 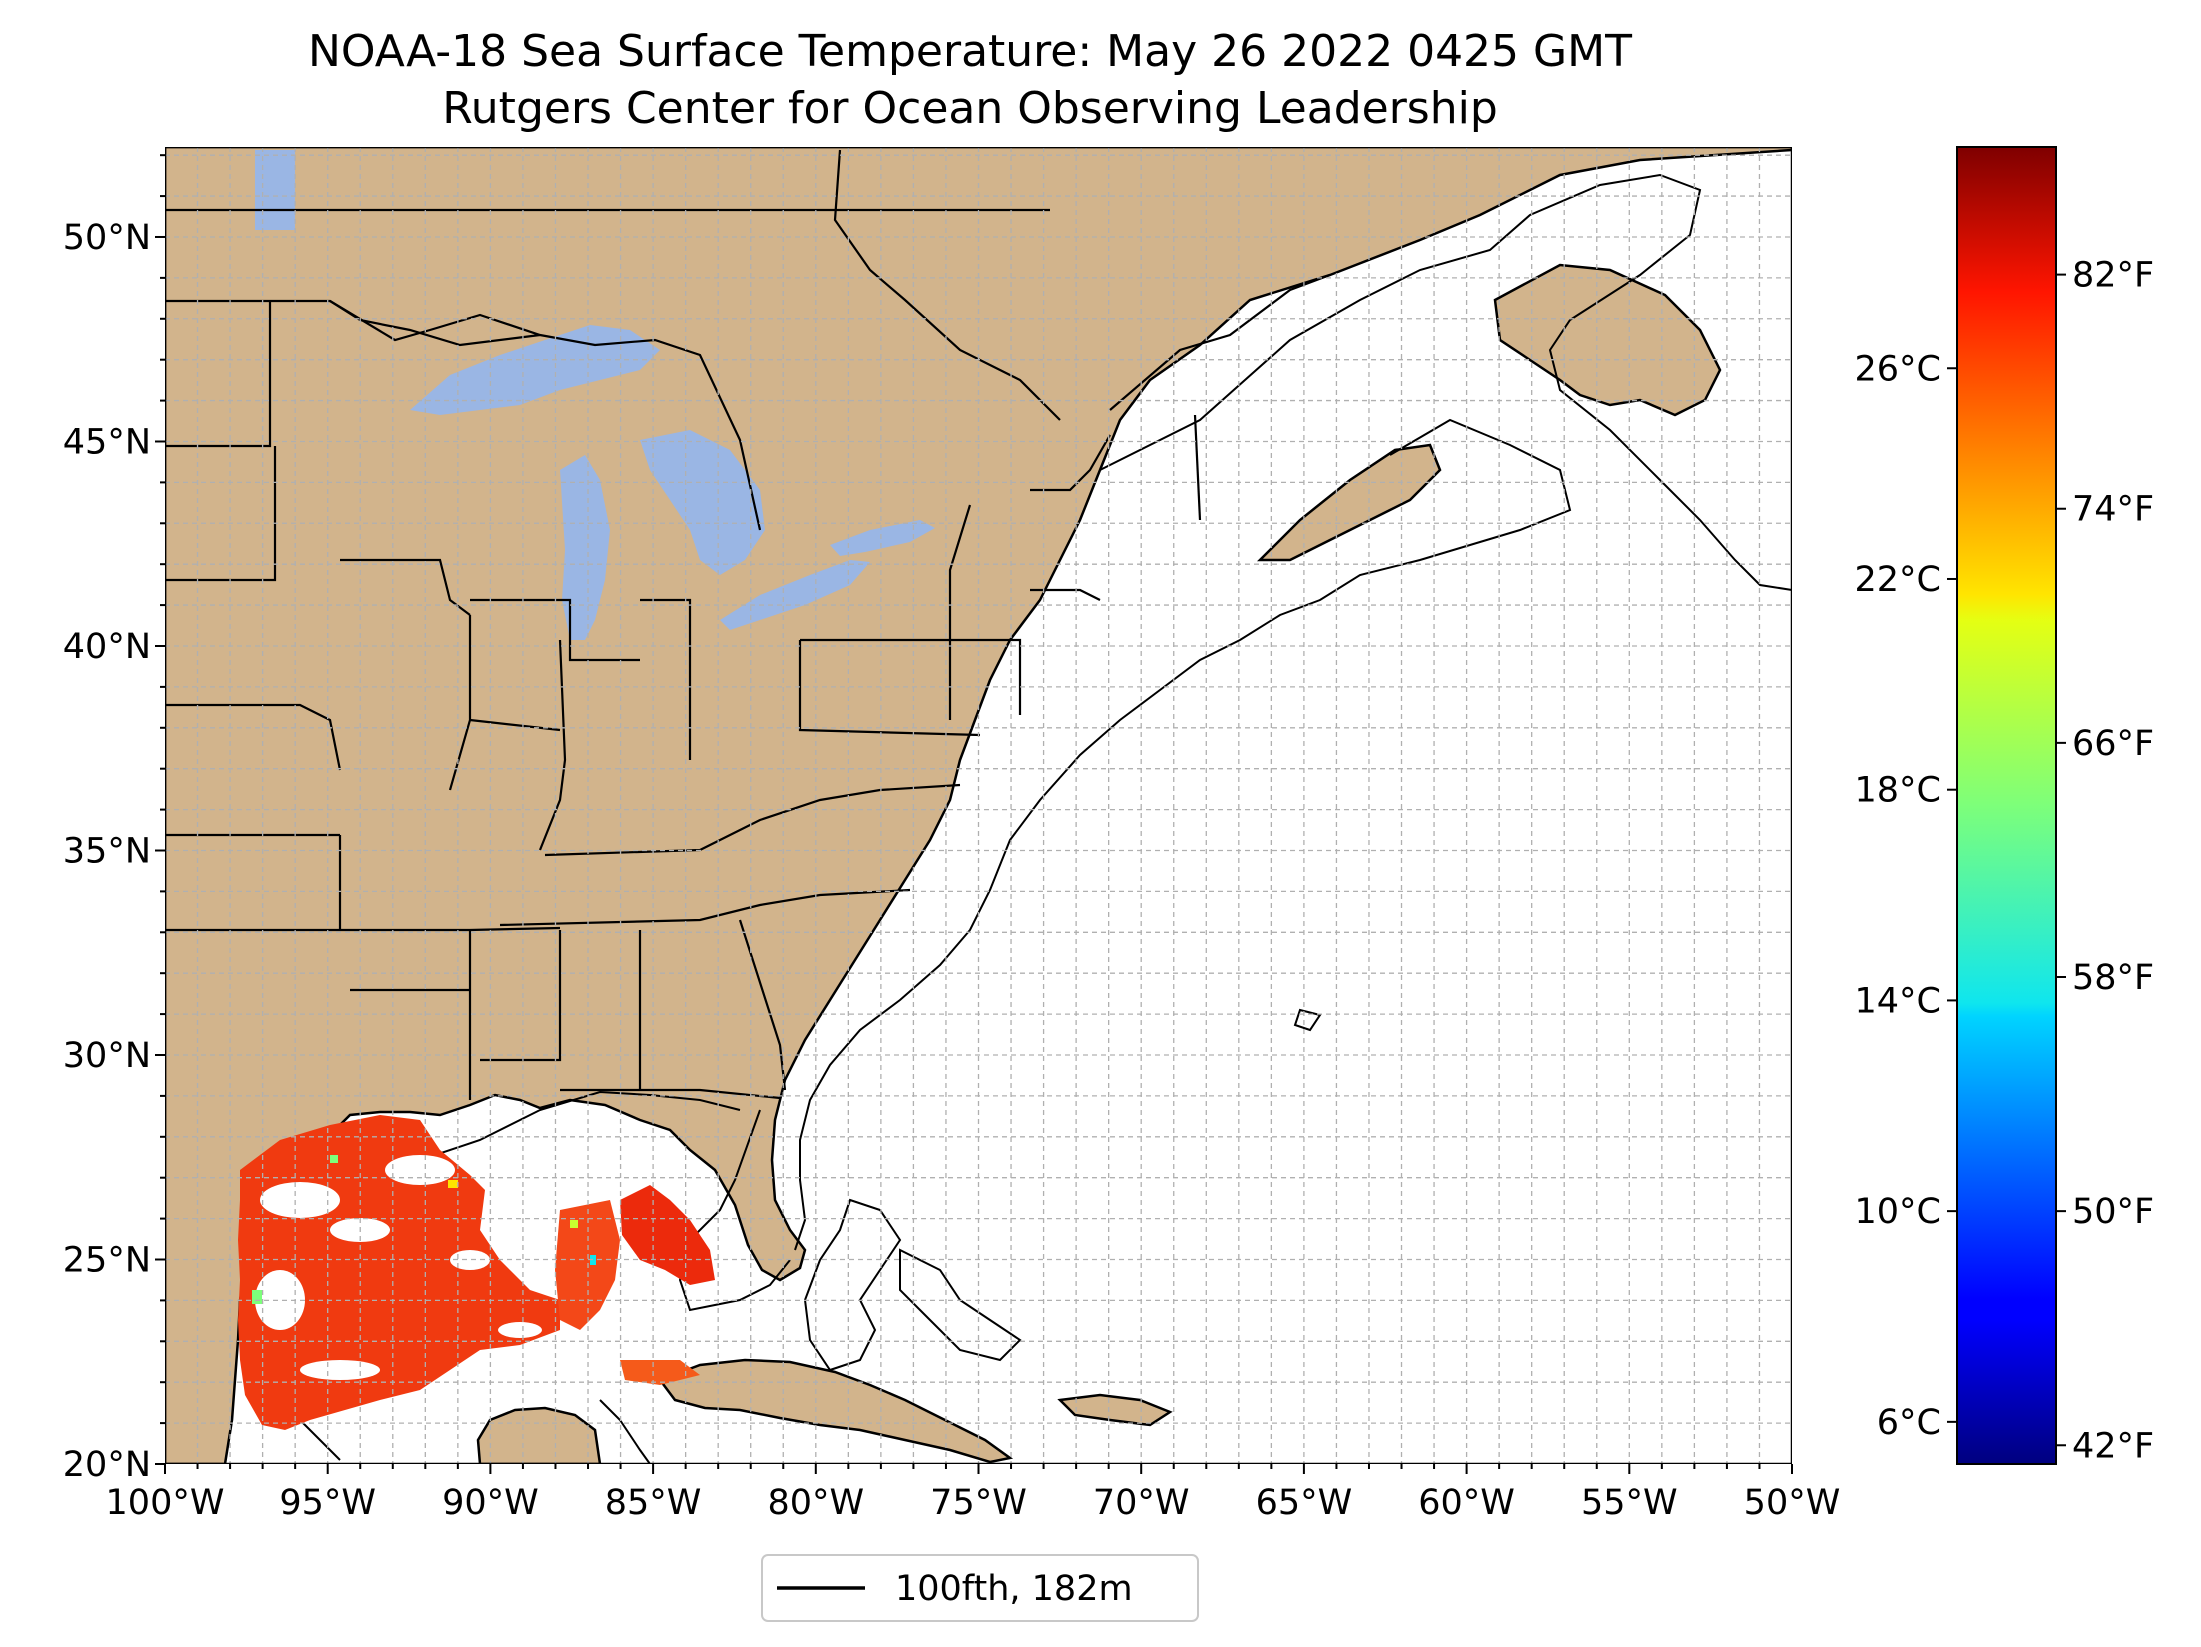 What do you see at coordinates (1909, 1423) in the screenshot?
I see `celsius-tick-label: 6°C` at bounding box center [1909, 1423].